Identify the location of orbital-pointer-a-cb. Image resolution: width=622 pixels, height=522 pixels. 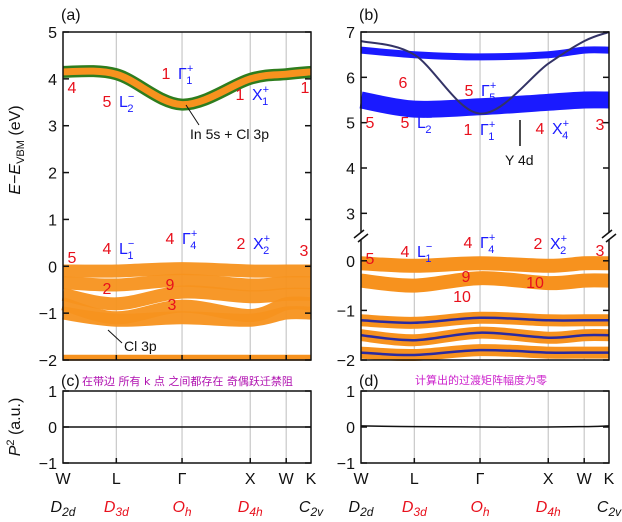
(192, 115).